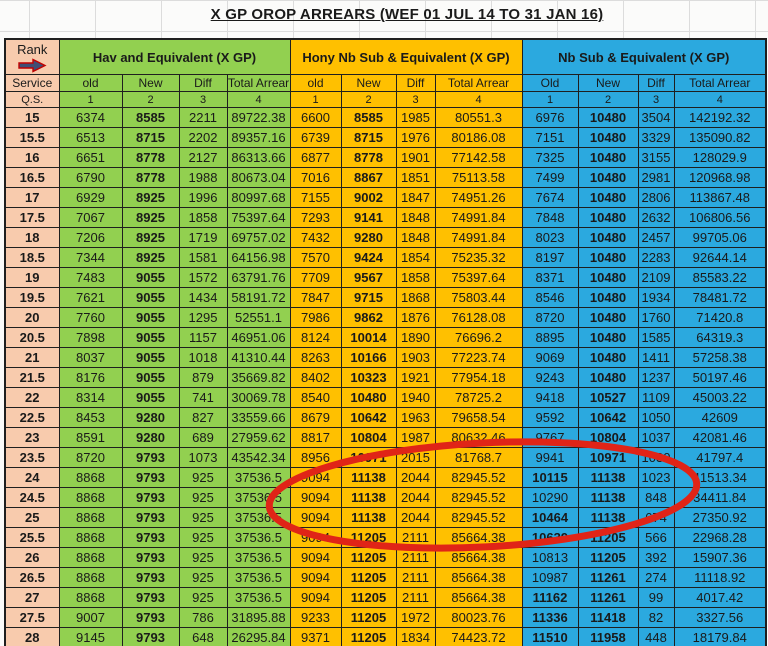 This screenshot has width=768, height=646. What do you see at coordinates (315, 157) in the screenshot?
I see `value-cell: 6877` at bounding box center [315, 157].